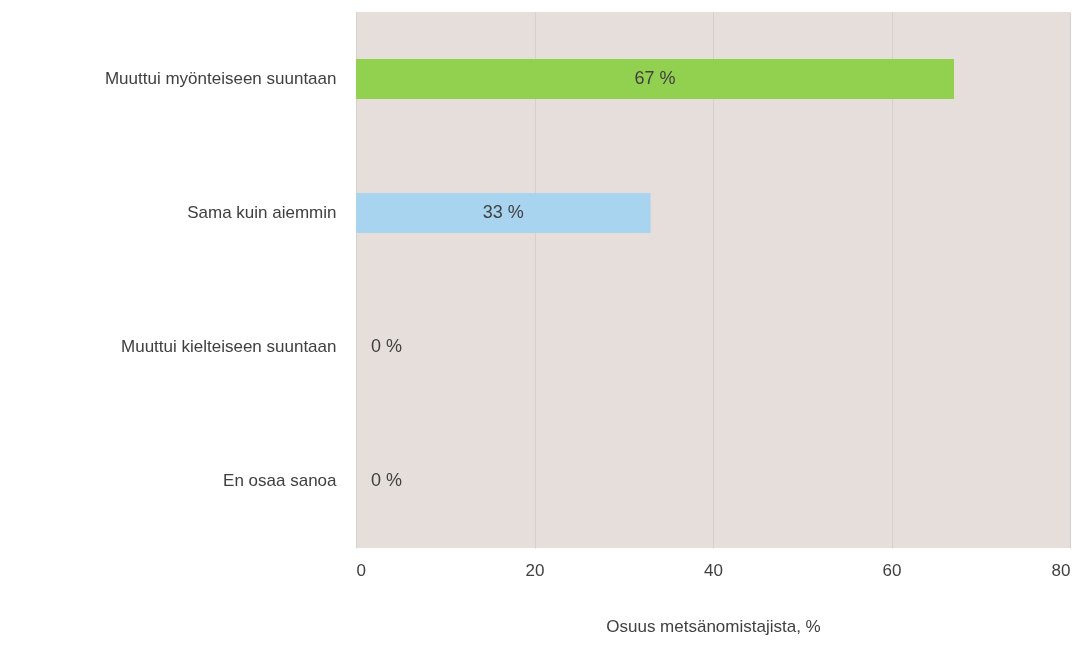  What do you see at coordinates (892, 570) in the screenshot?
I see `x-tick-label: 60` at bounding box center [892, 570].